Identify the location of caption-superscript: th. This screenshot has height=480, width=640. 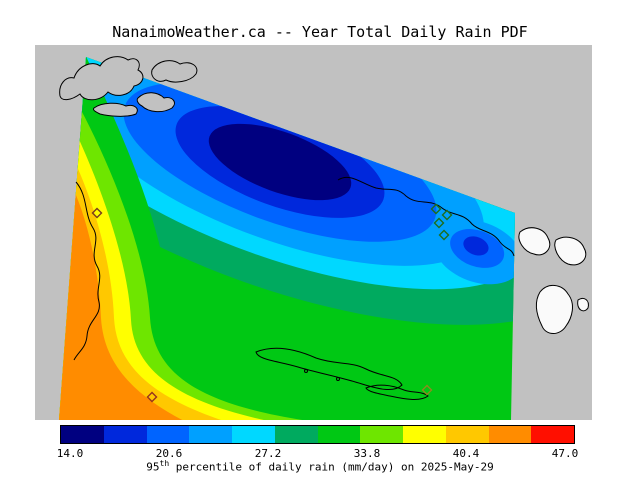
(164, 463).